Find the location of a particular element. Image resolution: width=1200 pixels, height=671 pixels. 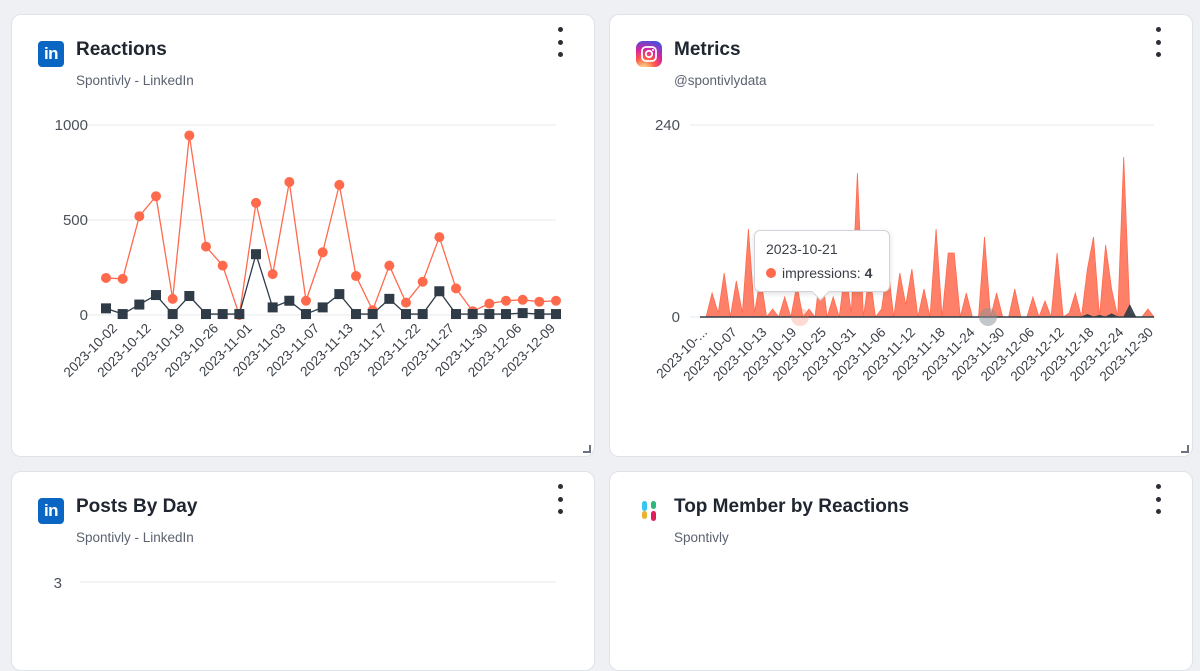

tooltip-row: impressions: 4 is located at coordinates (819, 273).